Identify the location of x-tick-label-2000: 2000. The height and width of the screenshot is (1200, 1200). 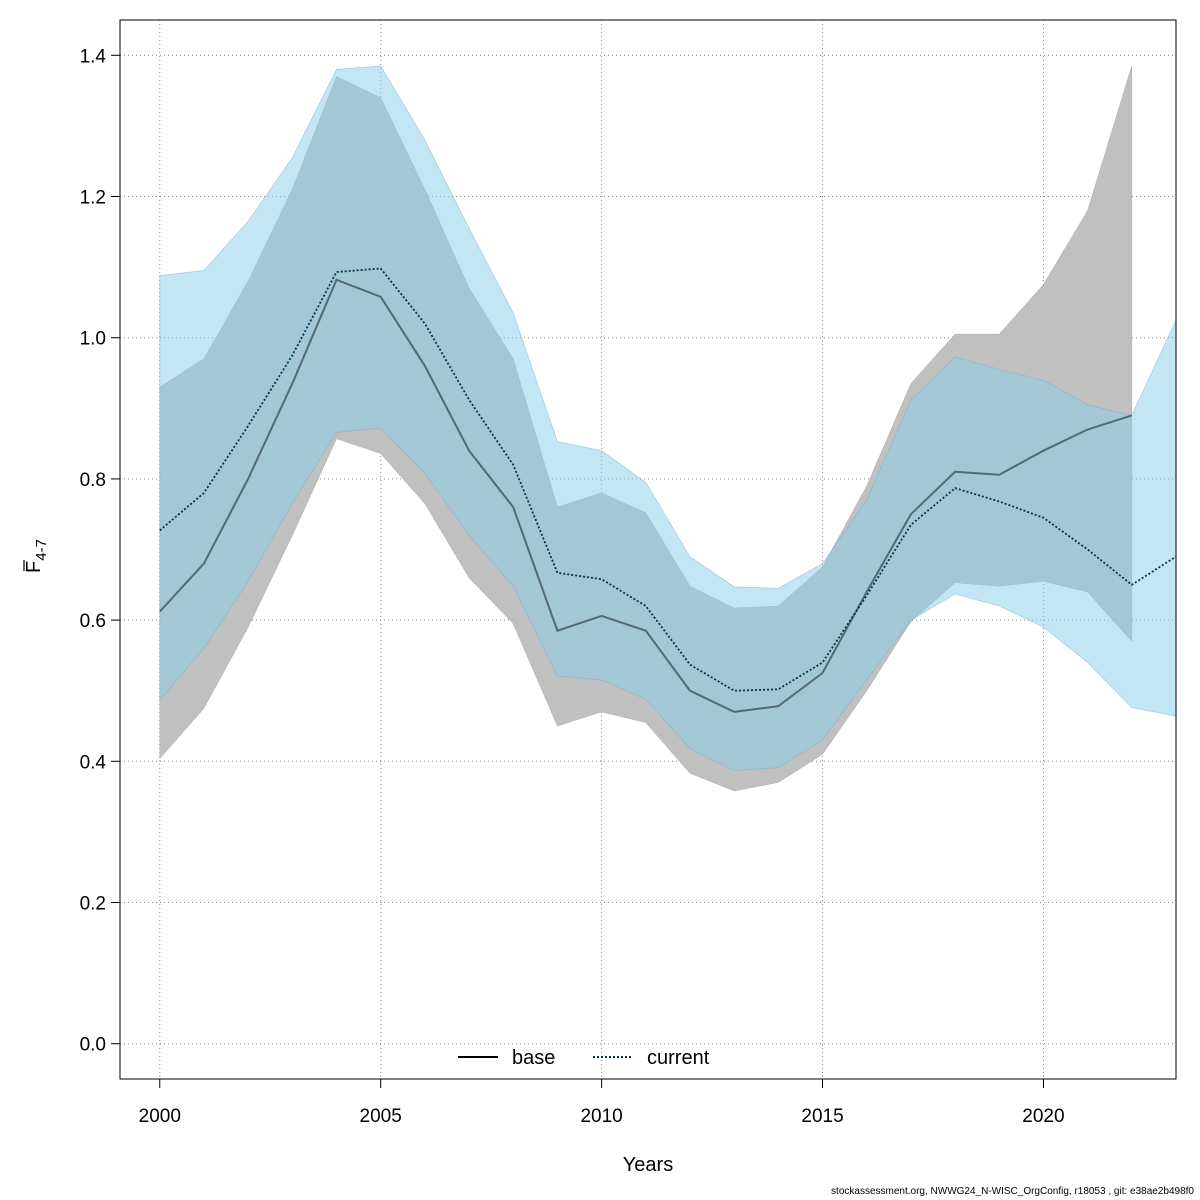
(160, 1116).